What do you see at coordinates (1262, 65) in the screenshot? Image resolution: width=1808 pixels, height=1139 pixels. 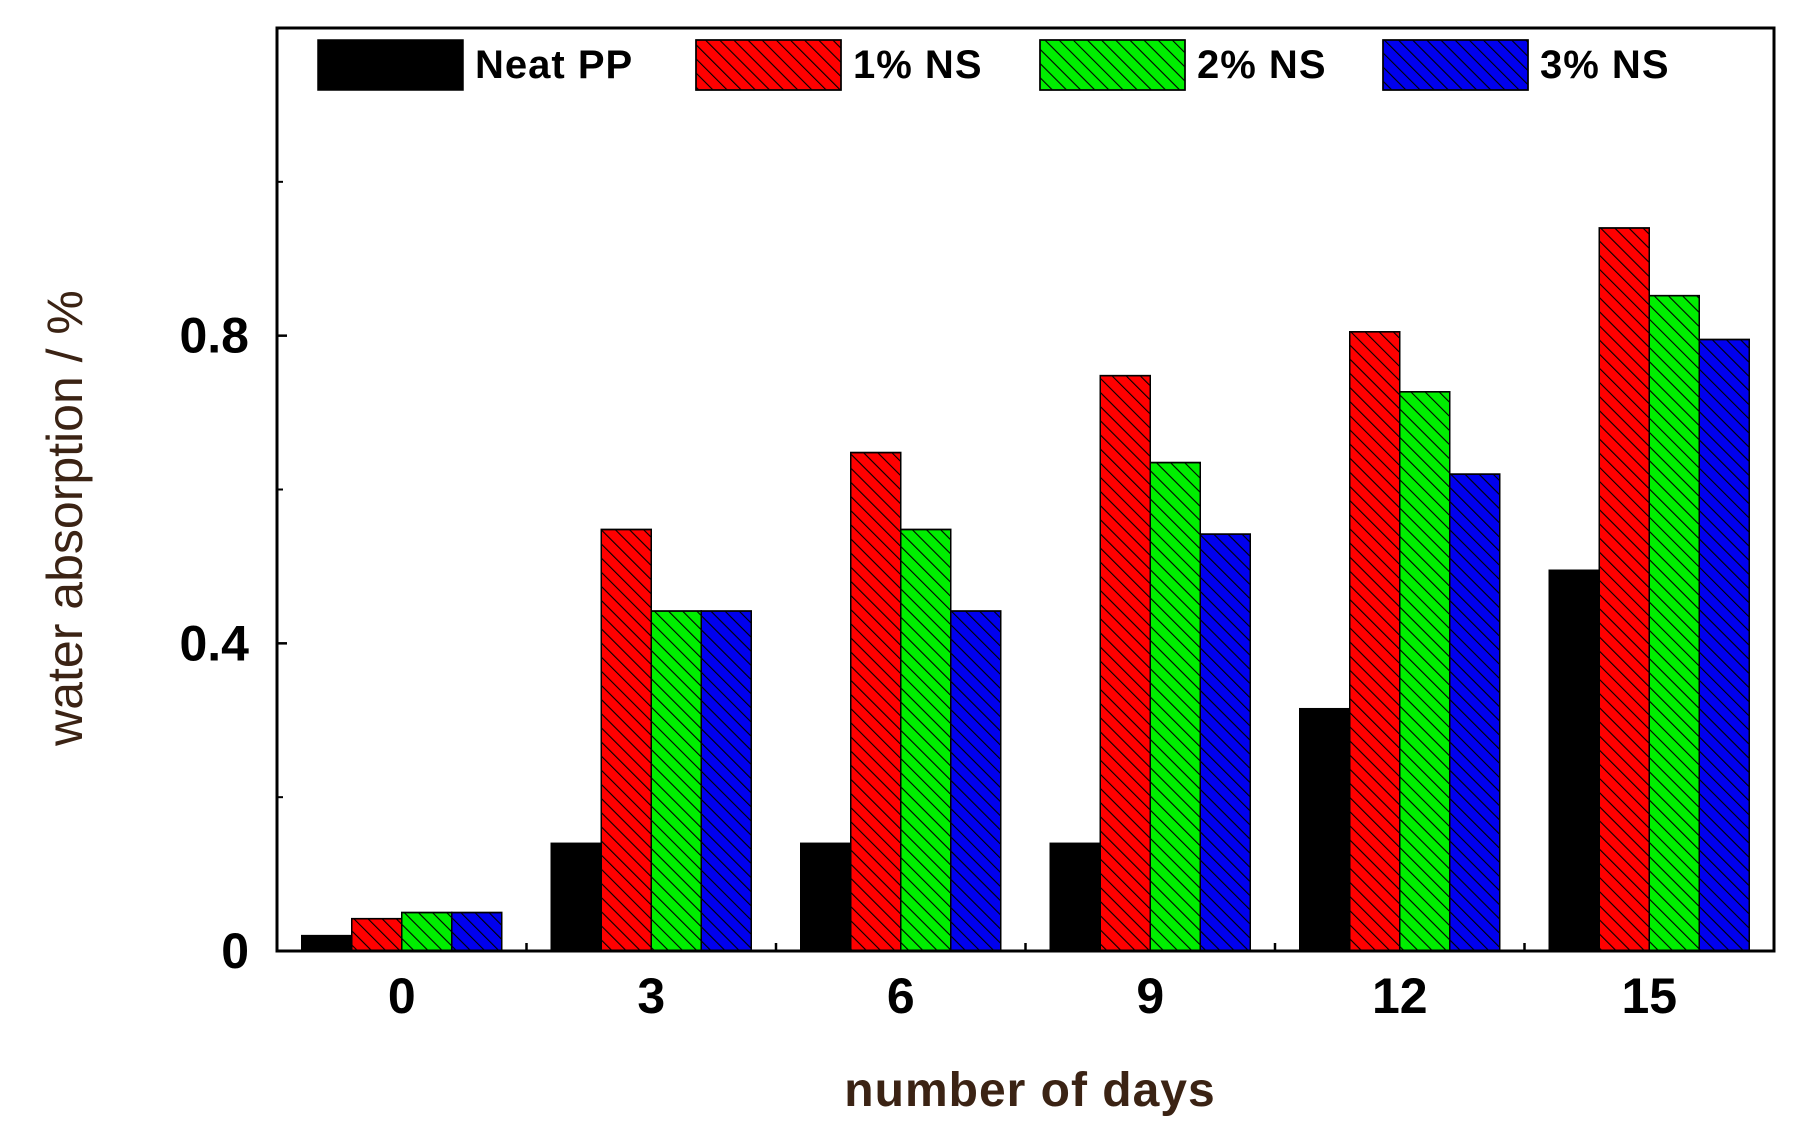 I see `legend-label-2-ns: 2% NS` at bounding box center [1262, 65].